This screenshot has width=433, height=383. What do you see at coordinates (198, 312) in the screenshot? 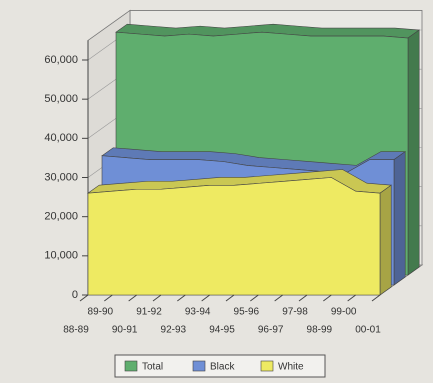
I see `x-tick-label: 93-94` at bounding box center [198, 312].